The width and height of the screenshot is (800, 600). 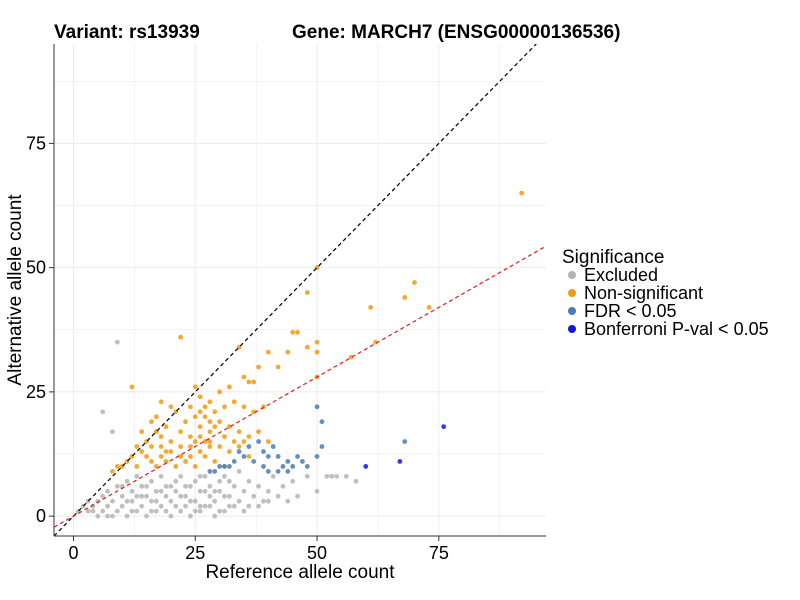 I want to click on chart-title-variant: Variant: rs13939, so click(x=127, y=32).